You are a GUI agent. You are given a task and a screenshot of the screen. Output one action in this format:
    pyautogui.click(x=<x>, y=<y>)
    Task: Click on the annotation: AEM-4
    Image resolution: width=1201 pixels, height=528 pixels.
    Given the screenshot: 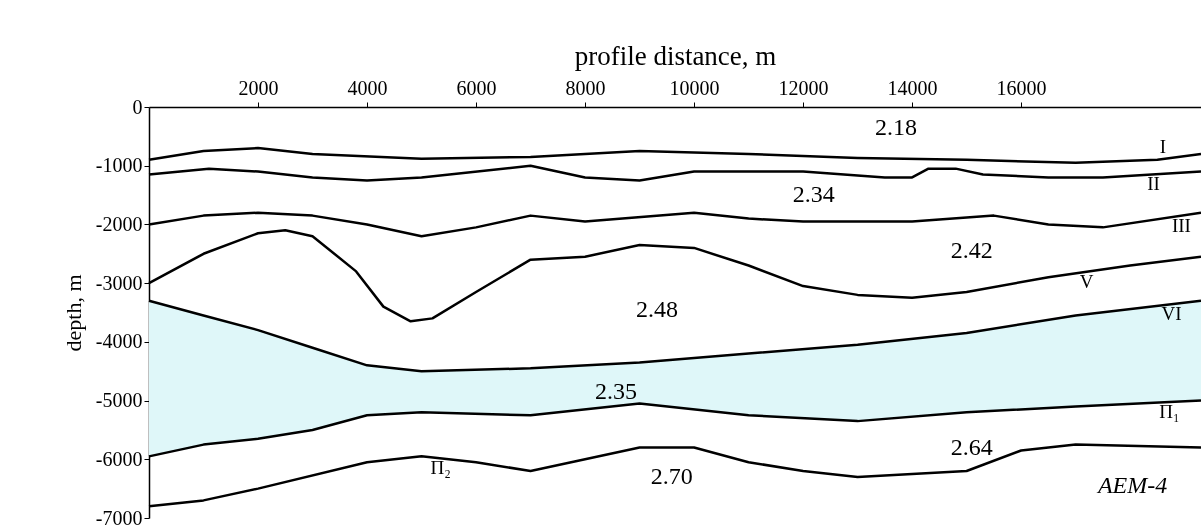 What is the action you would take?
    pyautogui.click(x=1131, y=485)
    